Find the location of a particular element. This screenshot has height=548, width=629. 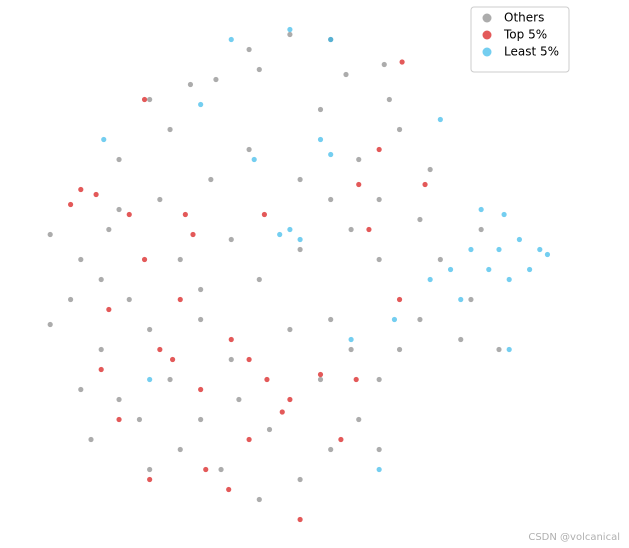

legend-label: Least 5% is located at coordinates (531, 52).